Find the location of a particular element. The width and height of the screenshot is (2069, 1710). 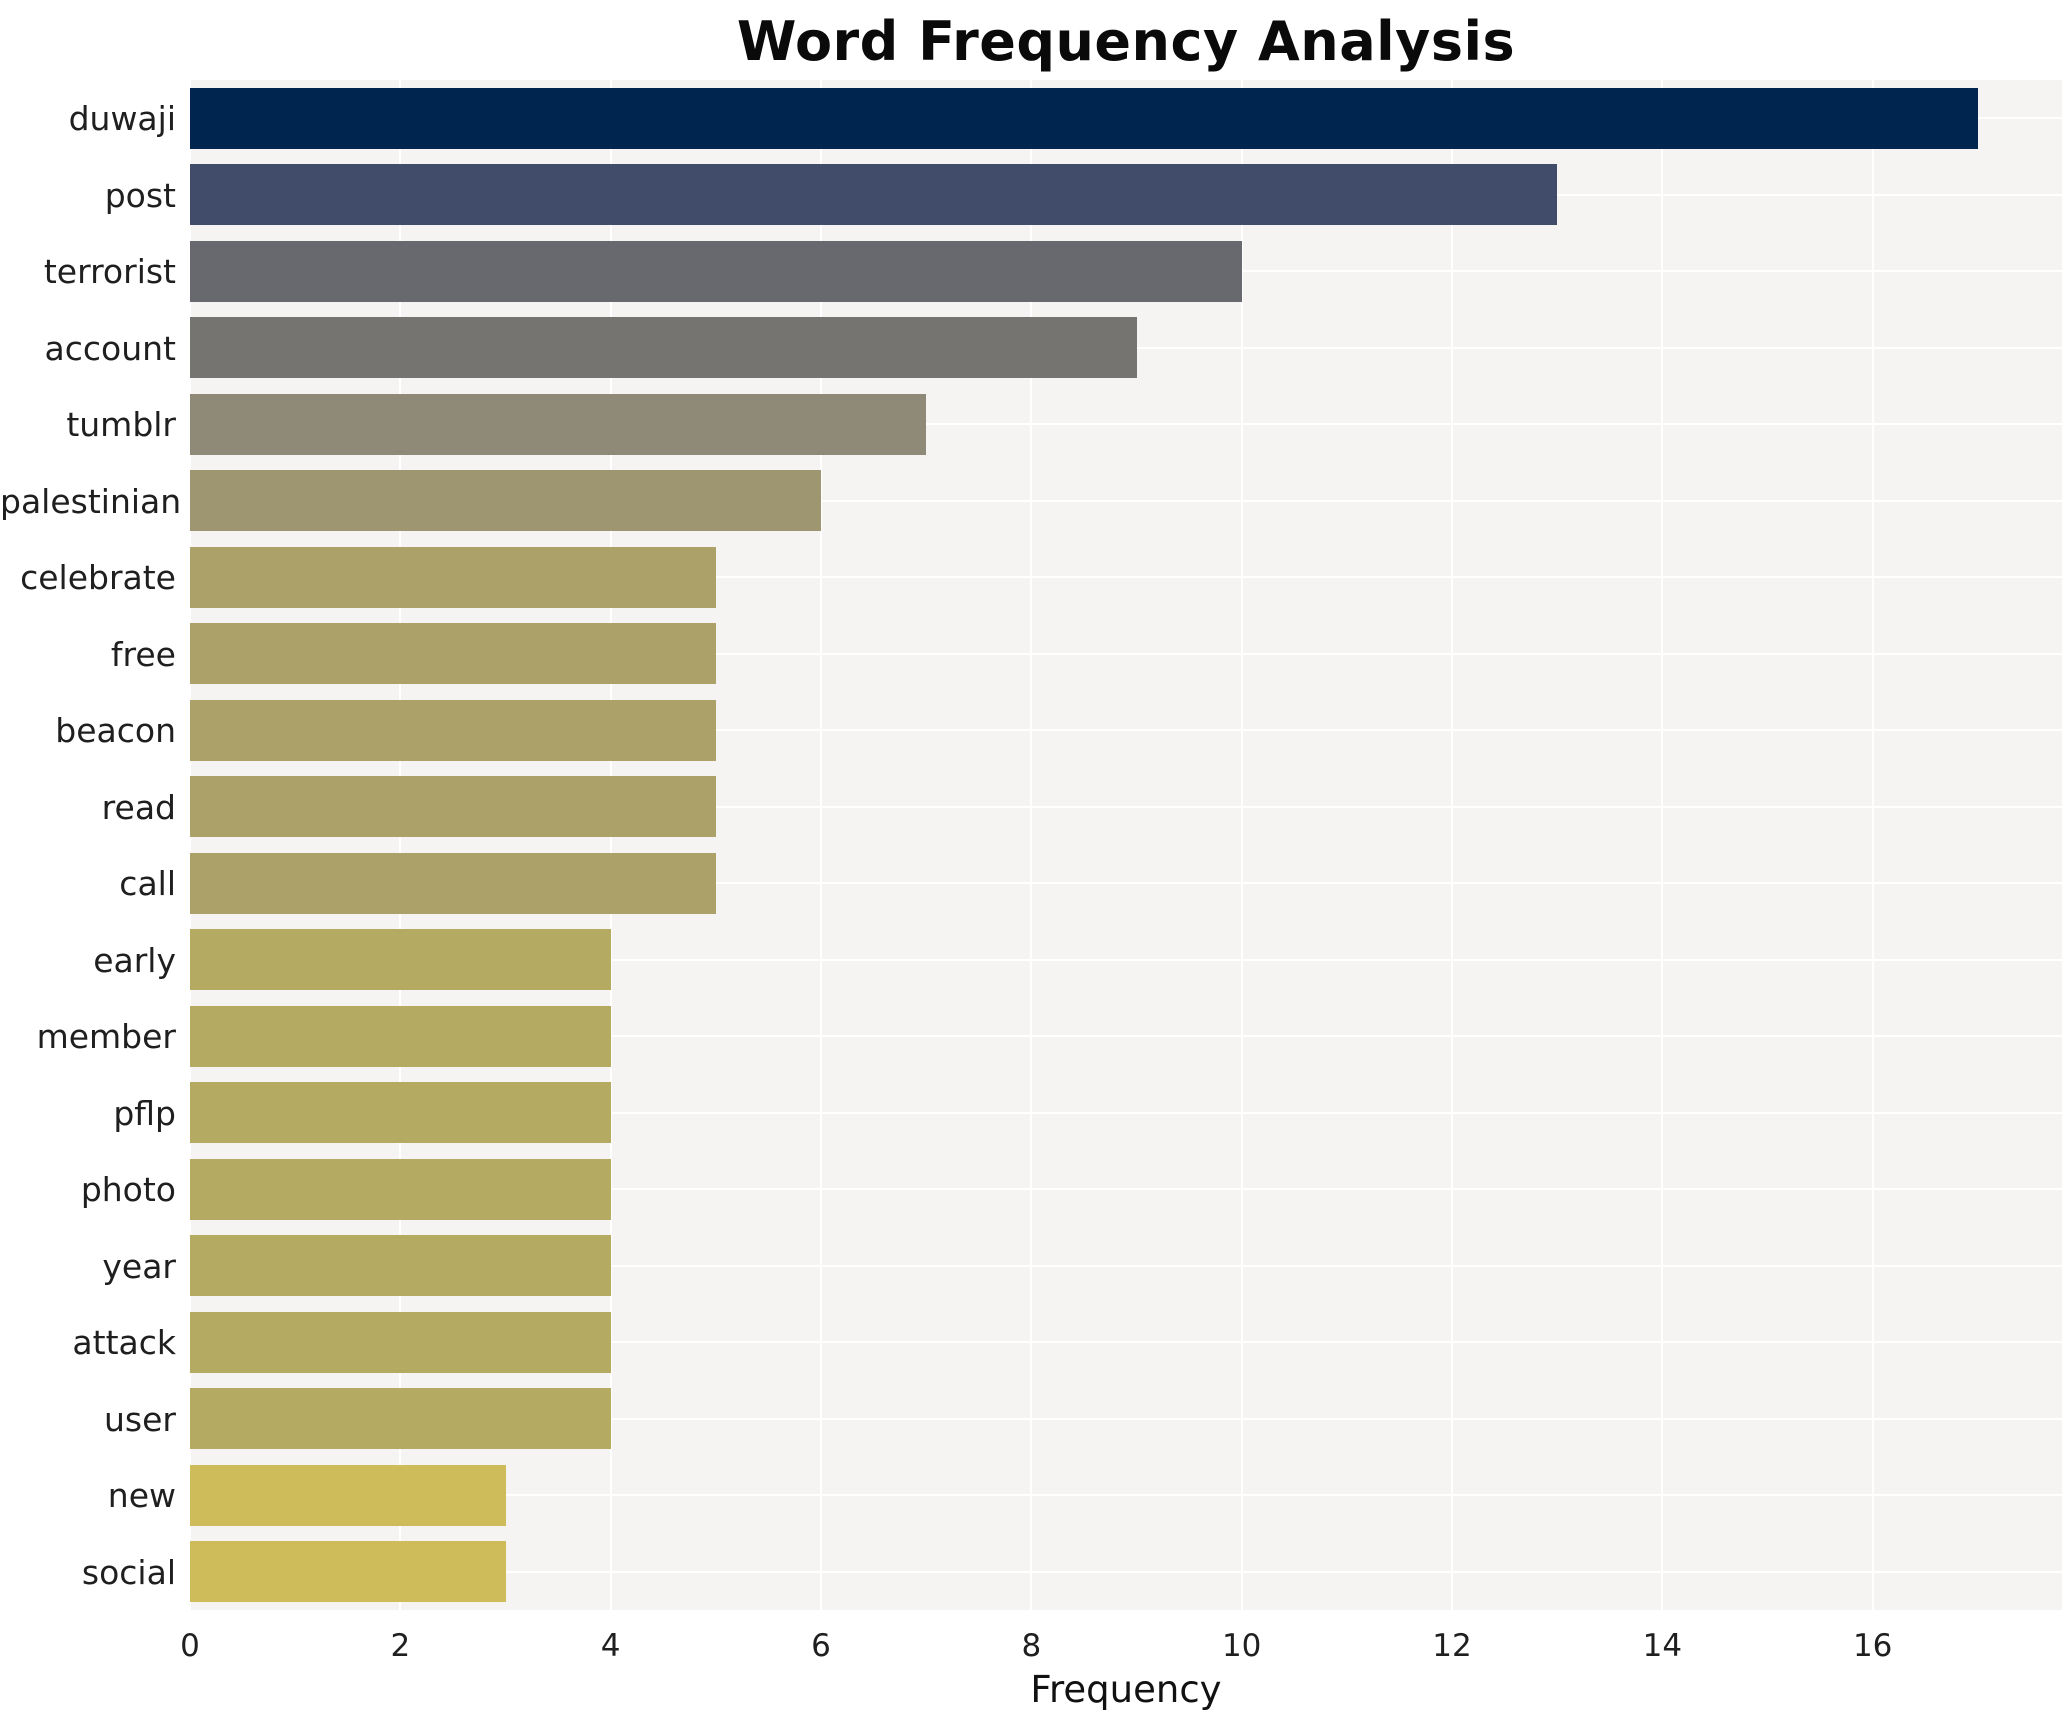

bar-pflp is located at coordinates (400, 1113).